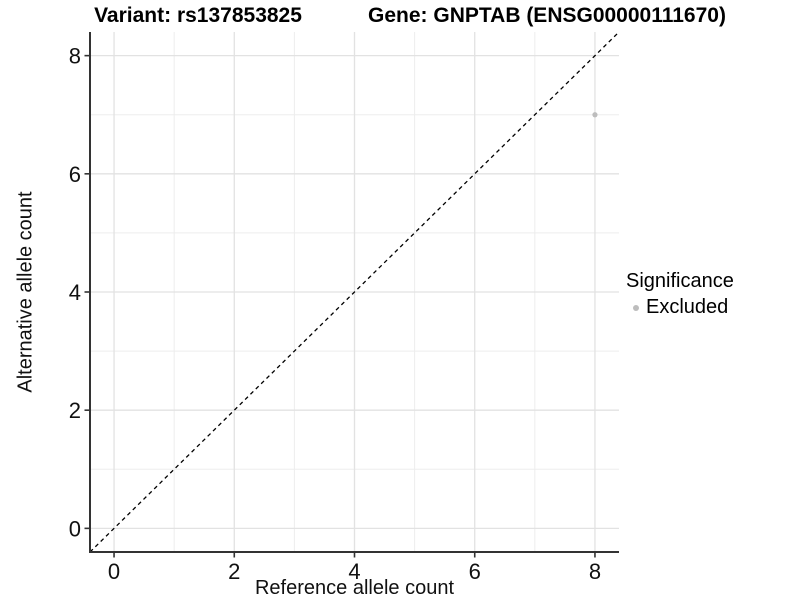  I want to click on y-tick-label: 4, so click(75, 292).